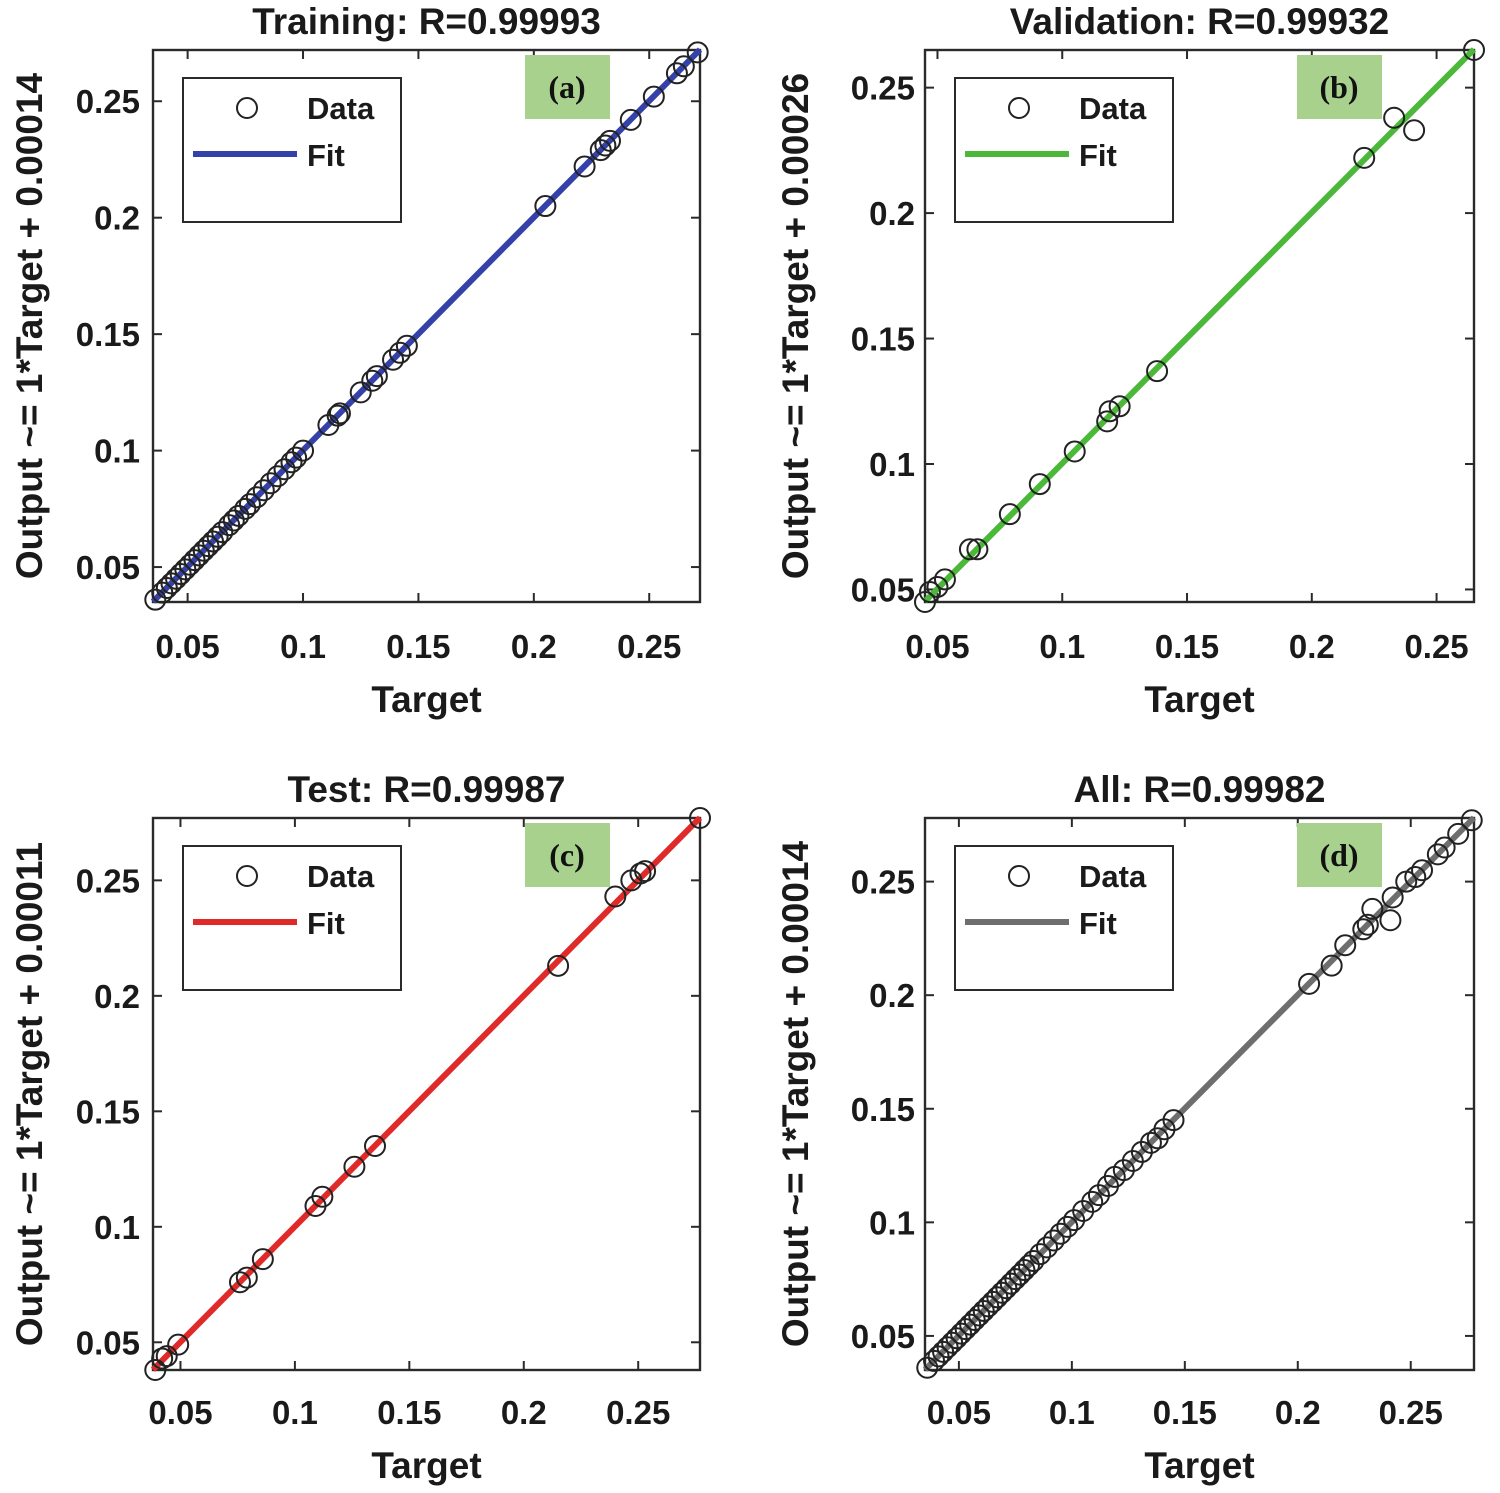 The width and height of the screenshot is (1500, 1493). Describe the element at coordinates (795, 326) in the screenshot. I see `y-axis-label: Output ~= 1*Target + 0.00026` at that location.